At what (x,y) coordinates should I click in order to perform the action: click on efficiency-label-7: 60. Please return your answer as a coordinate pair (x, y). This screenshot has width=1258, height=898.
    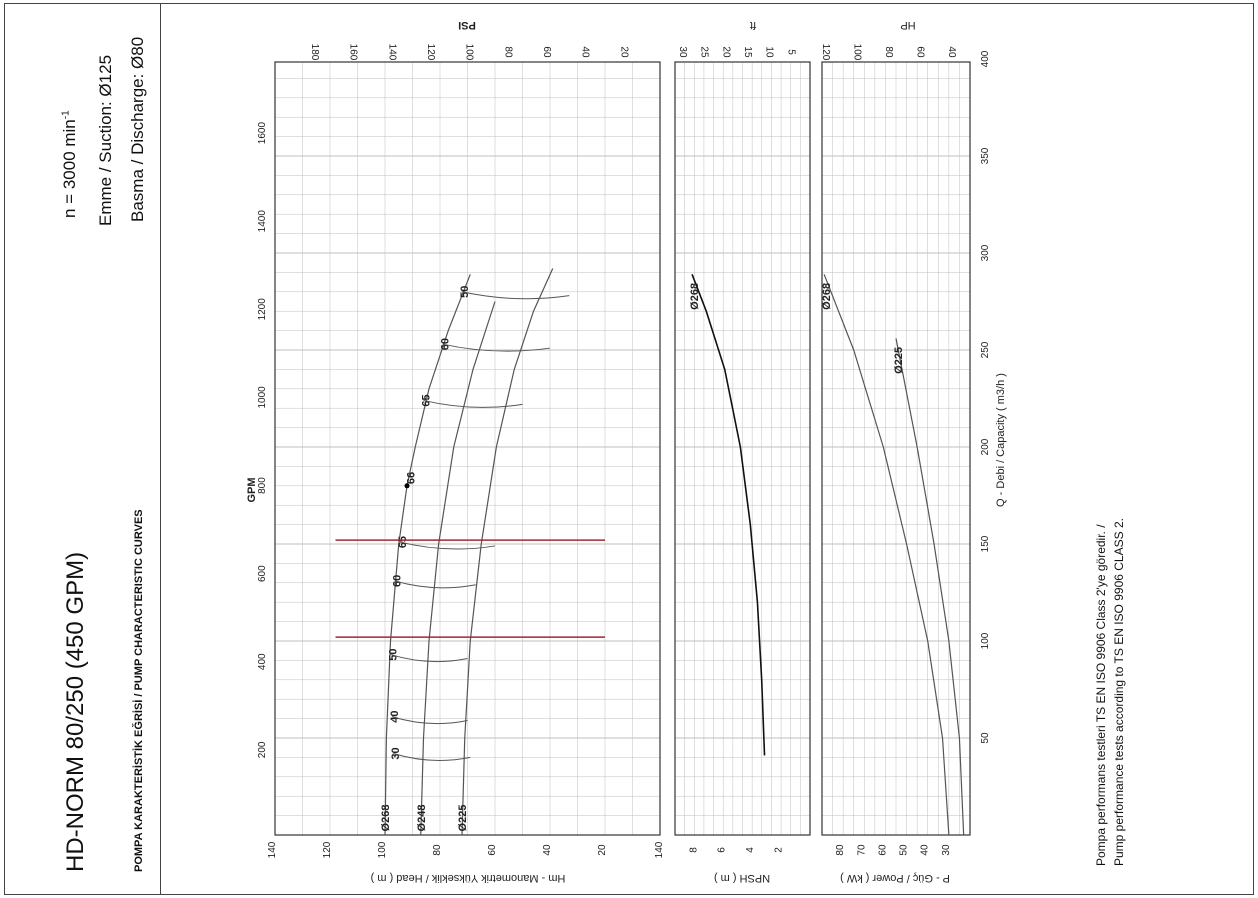
    Looking at the image, I should click on (446, 344).